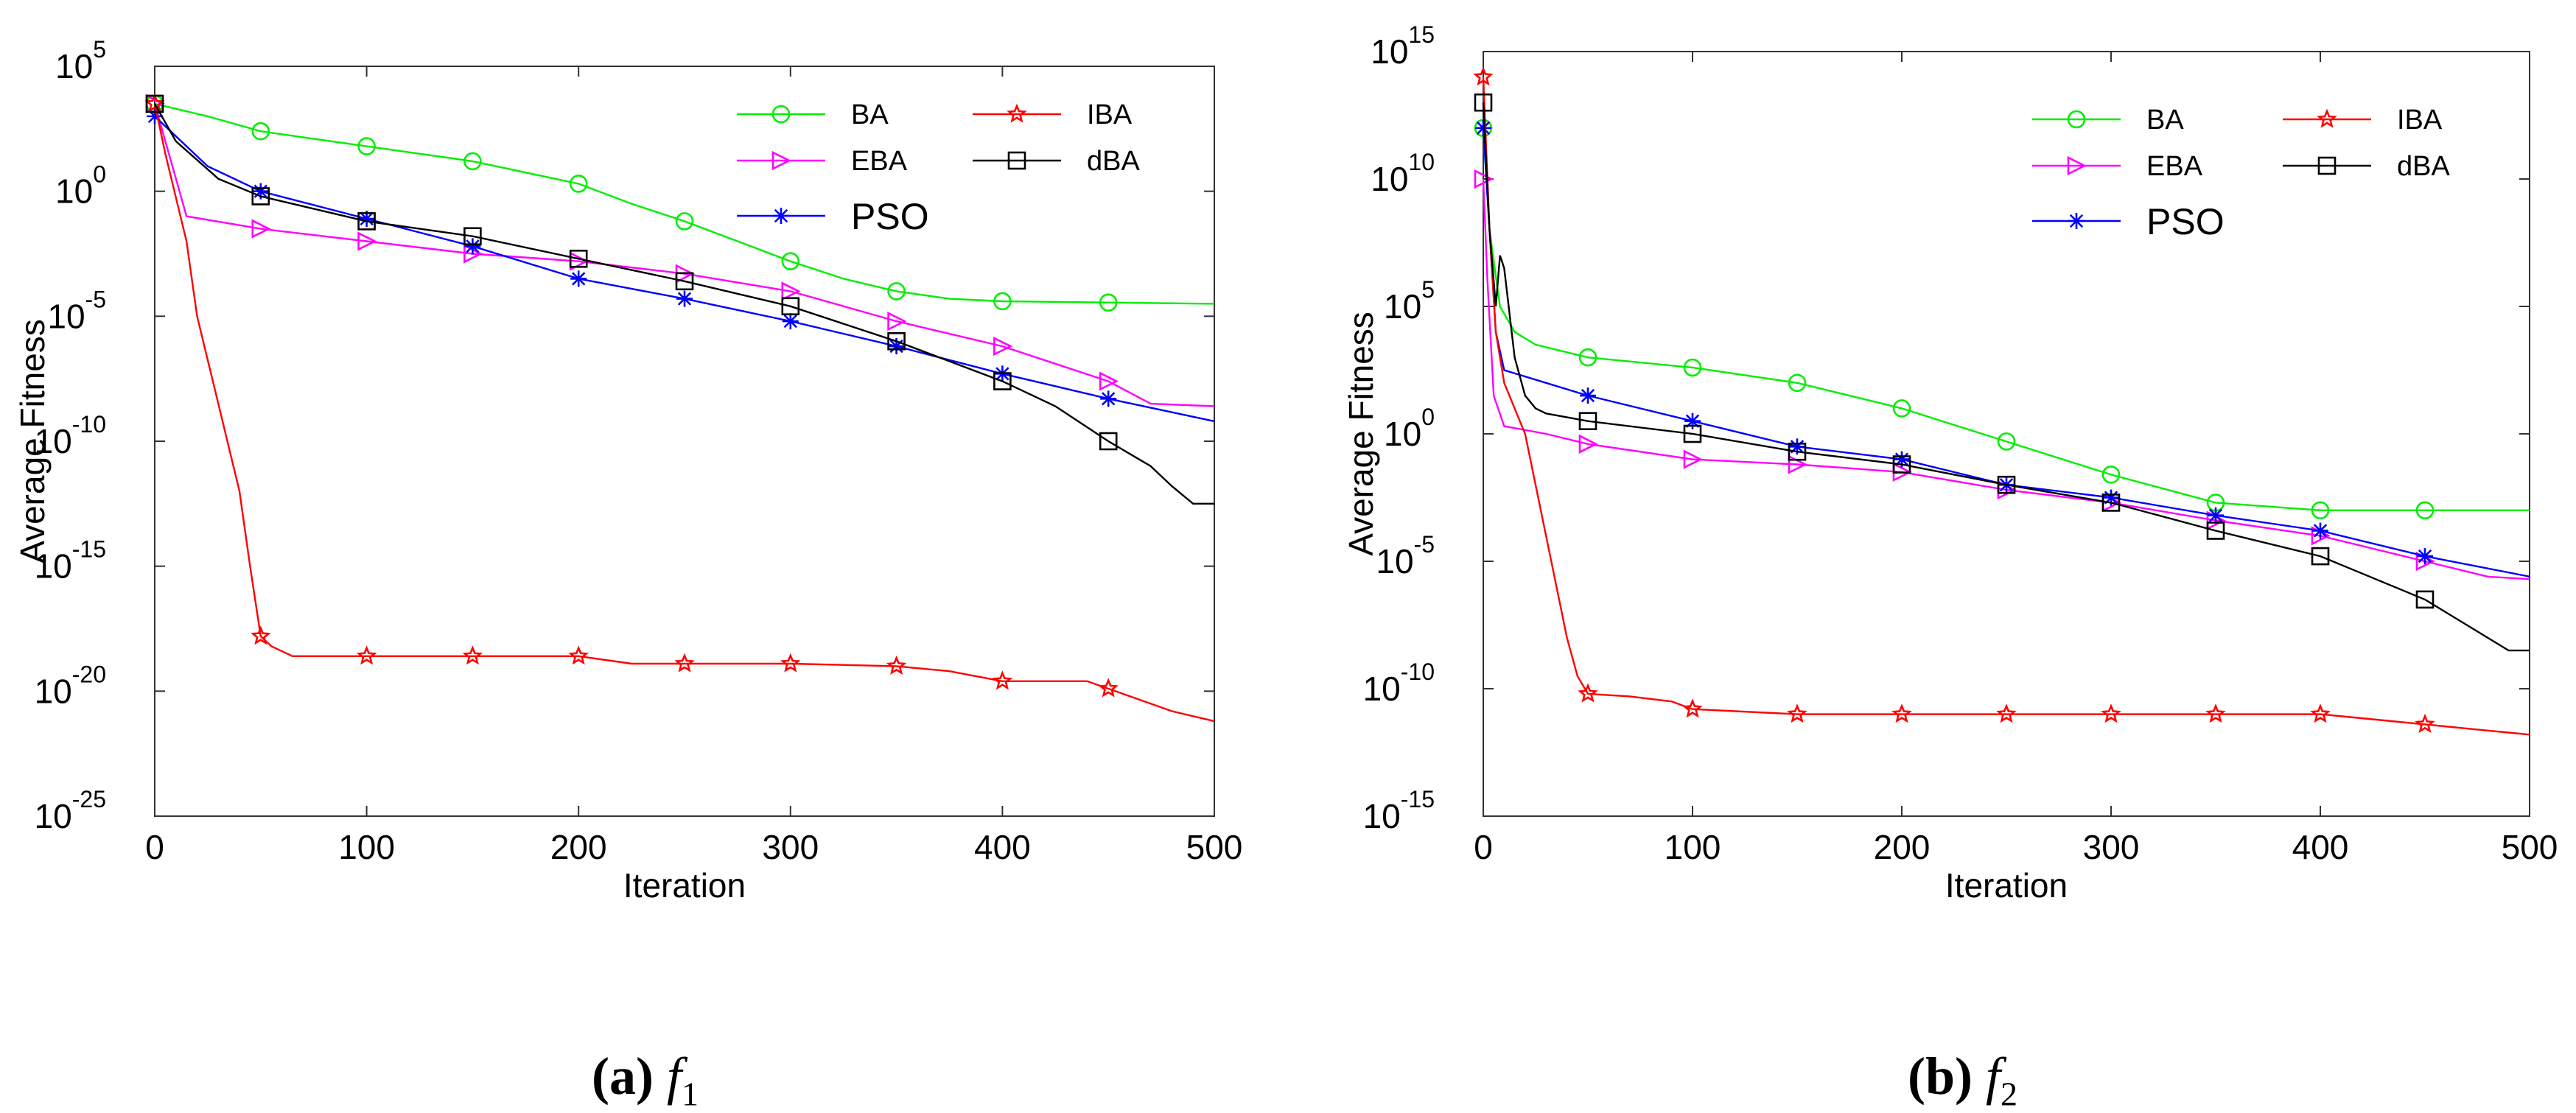  Describe the element at coordinates (2128, 221) in the screenshot. I see `chartb-legend-item-pso: PSO` at that location.